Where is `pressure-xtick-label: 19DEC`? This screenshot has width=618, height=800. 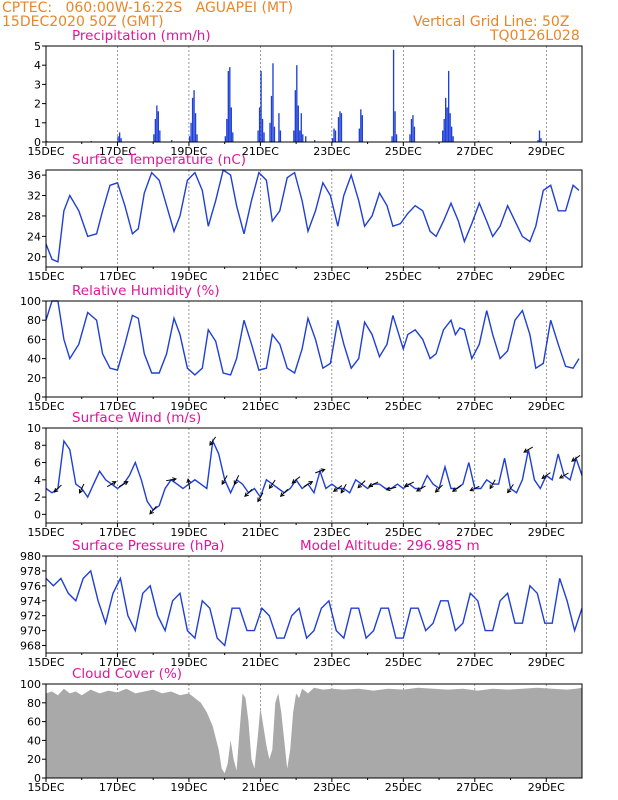 pressure-xtick-label: 19DEC is located at coordinates (188, 662).